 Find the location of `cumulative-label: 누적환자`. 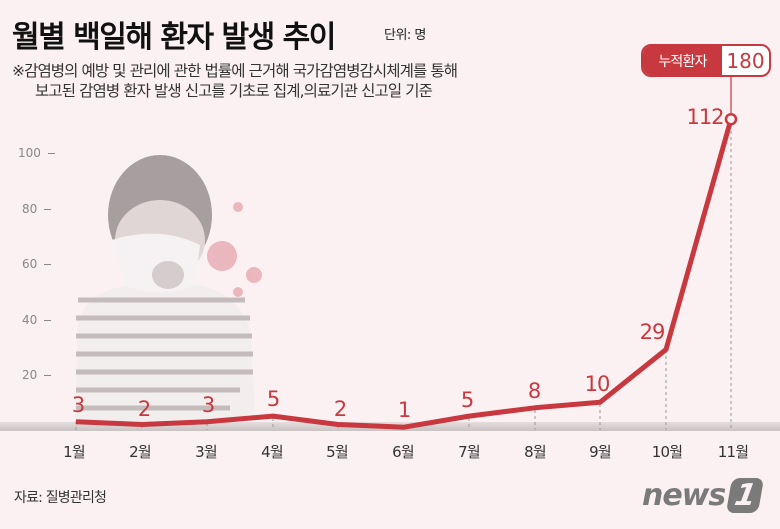

cumulative-label: 누적환자 is located at coordinates (682, 60).